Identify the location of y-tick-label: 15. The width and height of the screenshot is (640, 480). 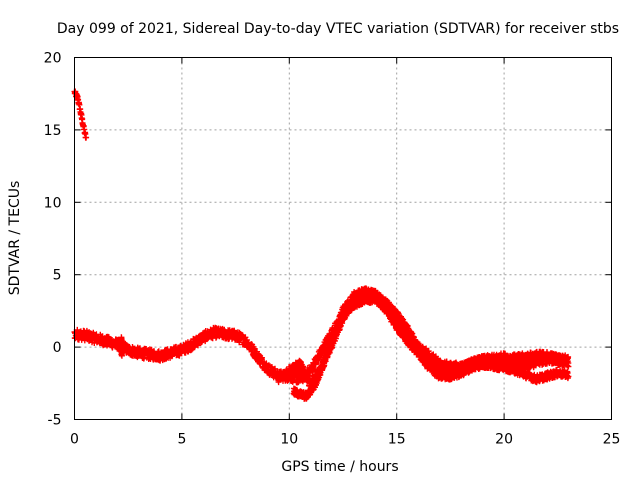
(53, 131).